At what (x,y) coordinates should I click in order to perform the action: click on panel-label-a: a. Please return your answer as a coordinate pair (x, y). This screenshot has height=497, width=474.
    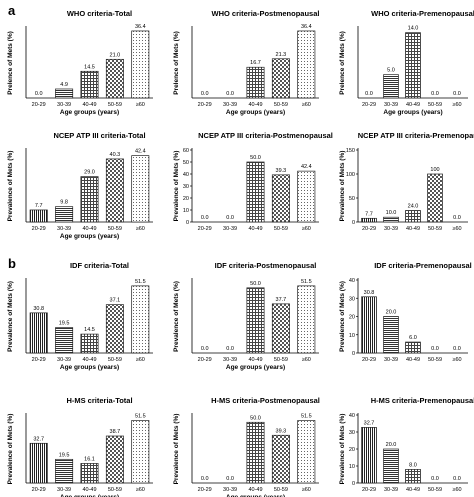
    Looking at the image, I should click on (12, 10).